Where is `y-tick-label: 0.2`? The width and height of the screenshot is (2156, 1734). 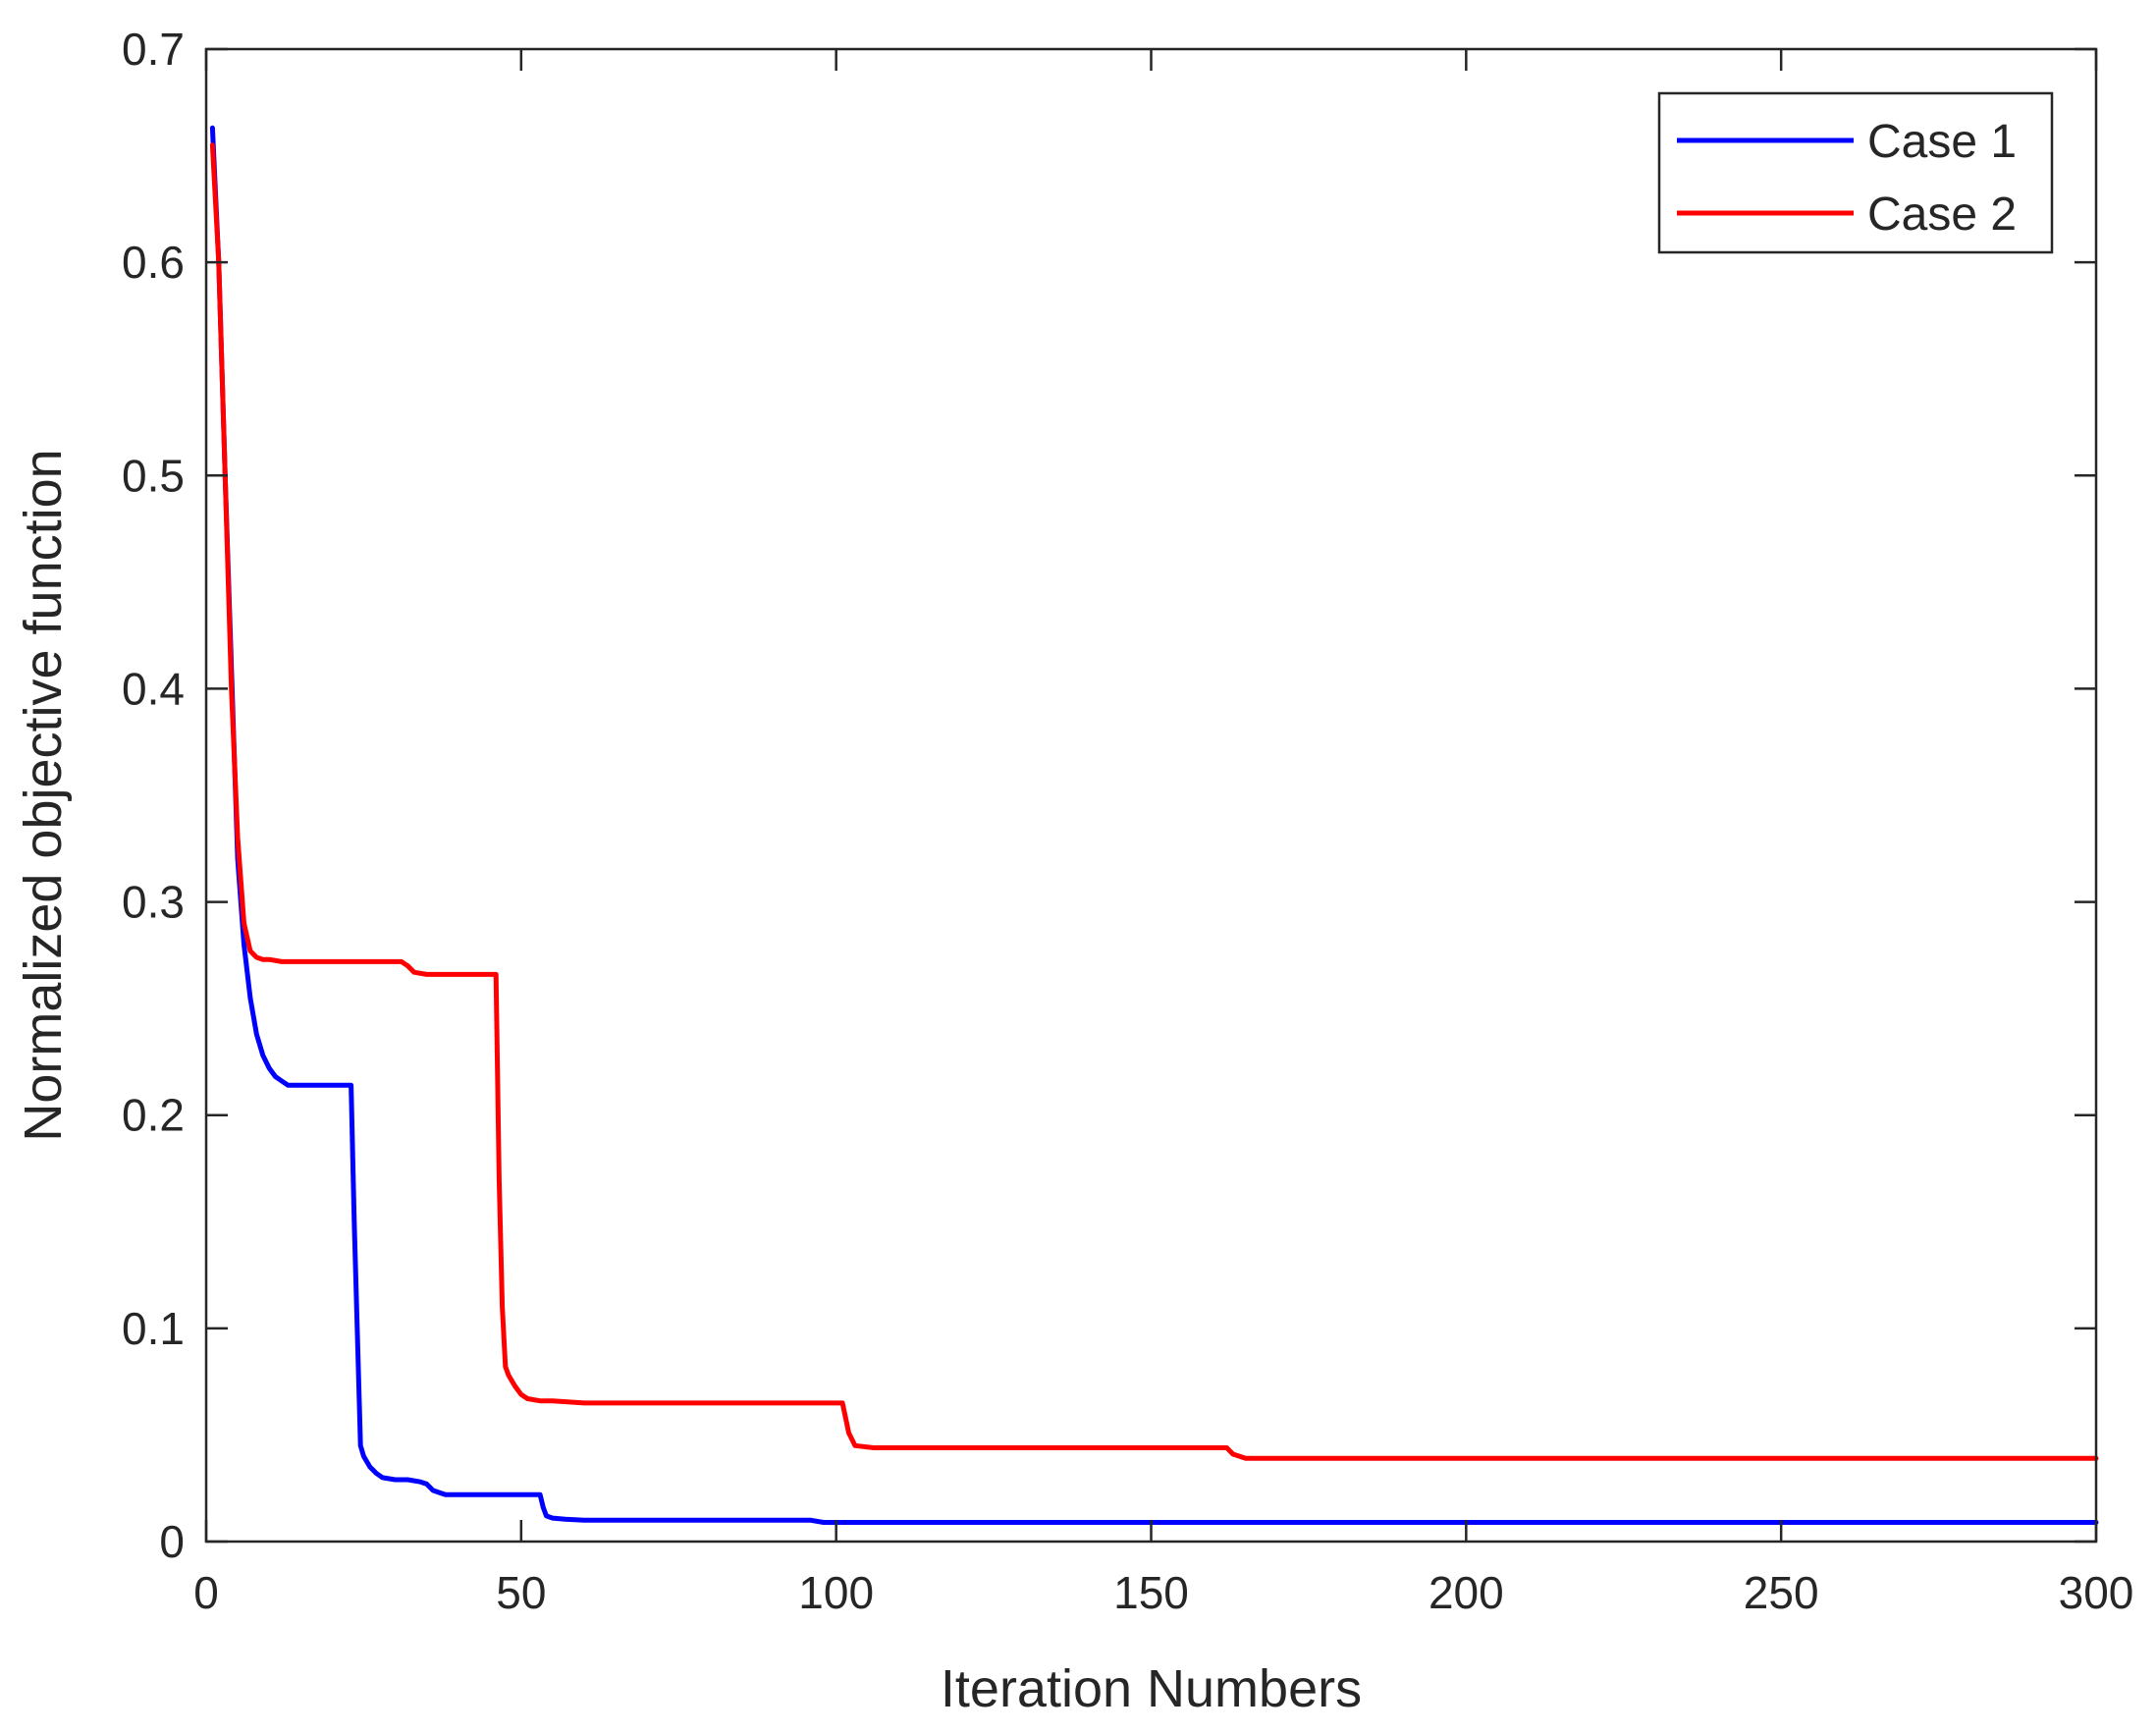
y-tick-label: 0.2 is located at coordinates (154, 1115).